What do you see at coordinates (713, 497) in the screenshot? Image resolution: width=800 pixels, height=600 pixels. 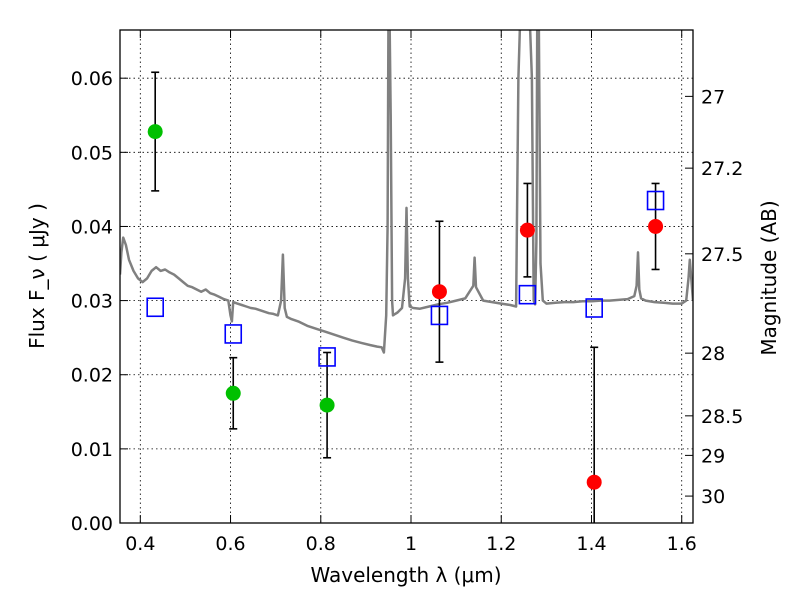 I see `right-tick-label: 30` at bounding box center [713, 497].